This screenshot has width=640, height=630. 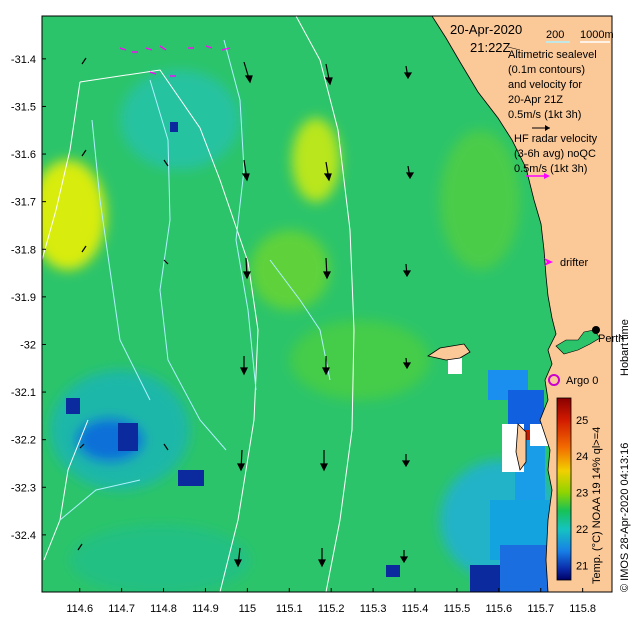 I want to click on scale-legend: 200 1000m, so click(x=580, y=36).